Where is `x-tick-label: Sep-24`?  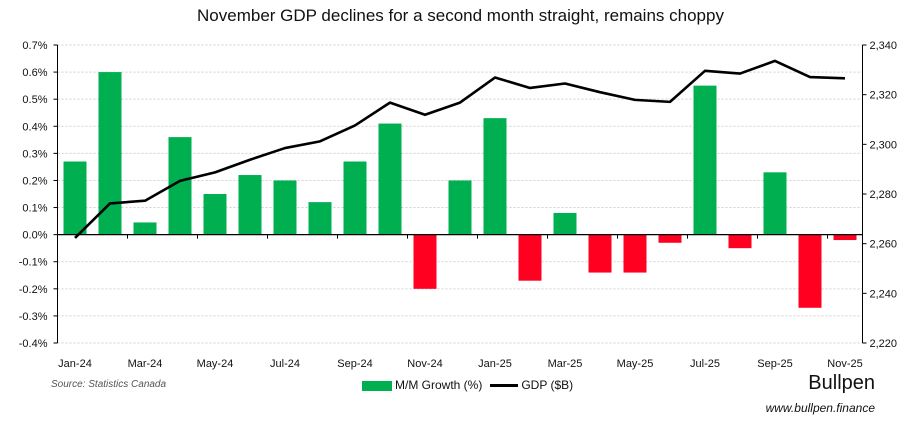 x-tick-label: Sep-24 is located at coordinates (354, 364).